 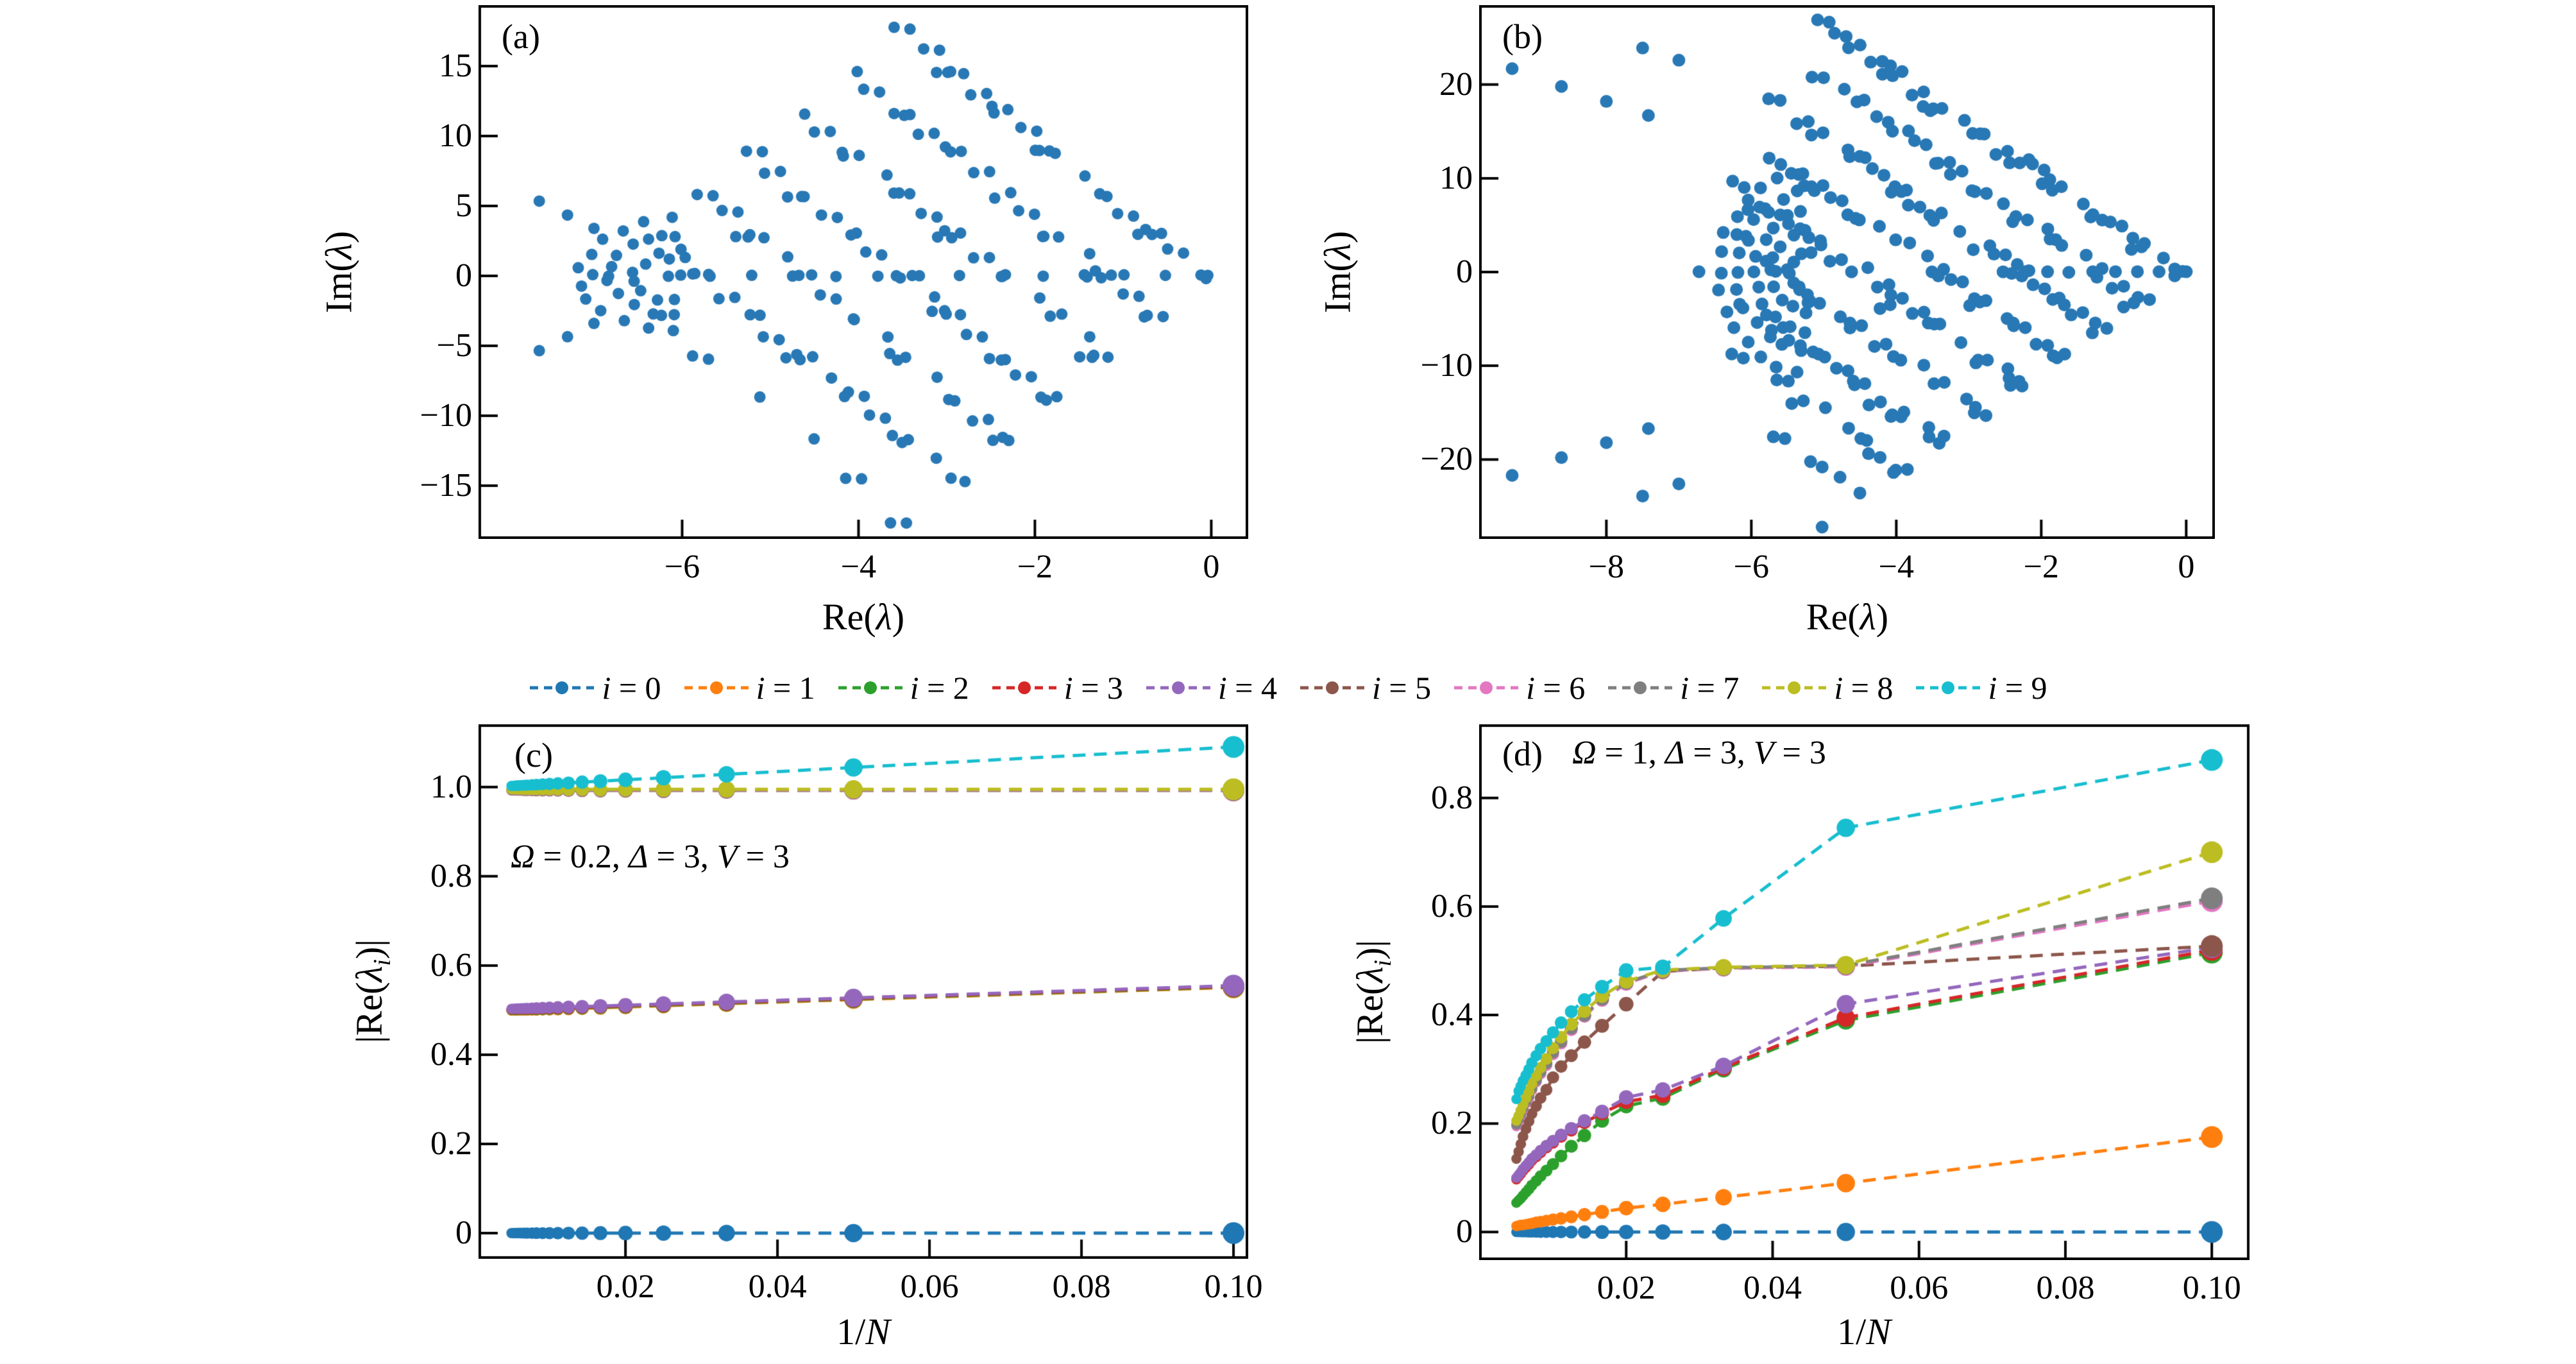 What do you see at coordinates (858, 567) in the screenshot?
I see `panel-a-x-tick-label: −4` at bounding box center [858, 567].